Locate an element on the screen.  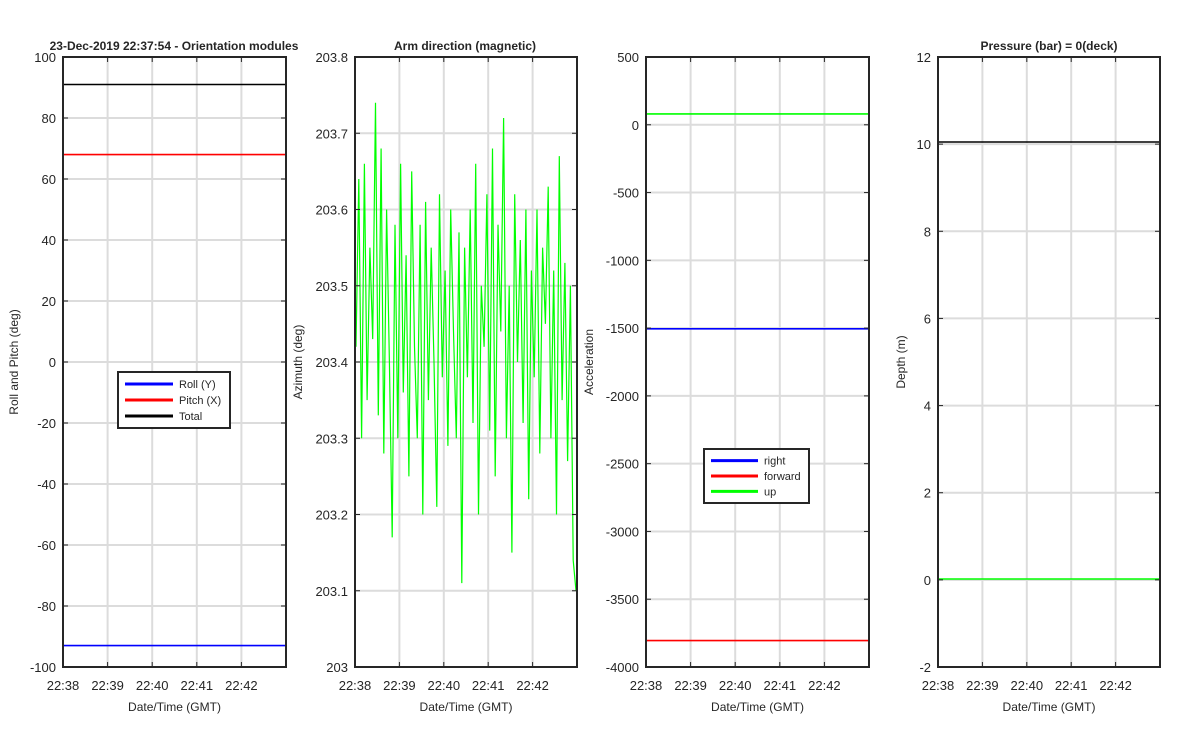
y-tick-label: 203.3 is located at coordinates (331, 438).